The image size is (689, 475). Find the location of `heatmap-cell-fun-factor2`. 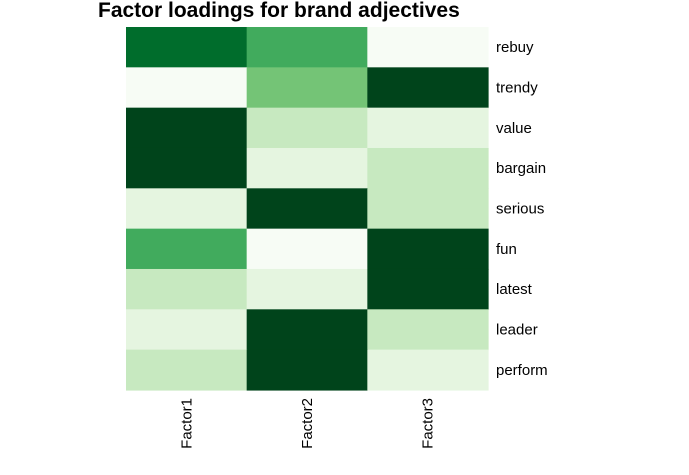

heatmap-cell-fun-factor2 is located at coordinates (307, 249).